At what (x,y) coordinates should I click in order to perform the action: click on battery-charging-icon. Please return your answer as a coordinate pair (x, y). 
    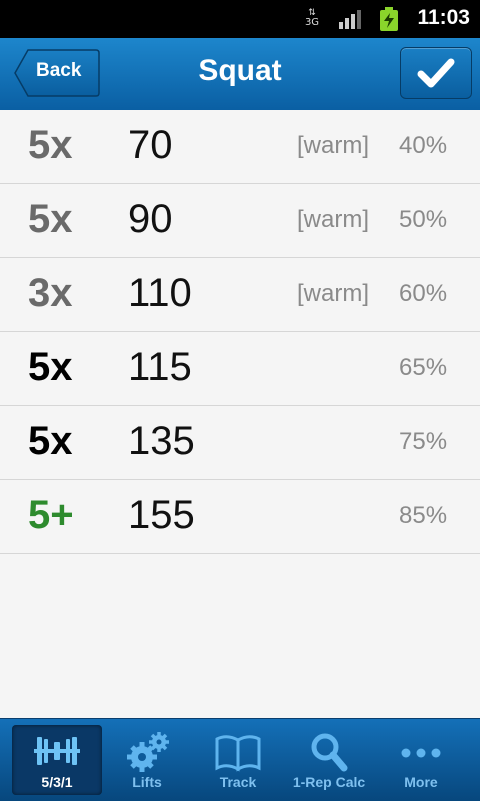
    Looking at the image, I should click on (389, 19).